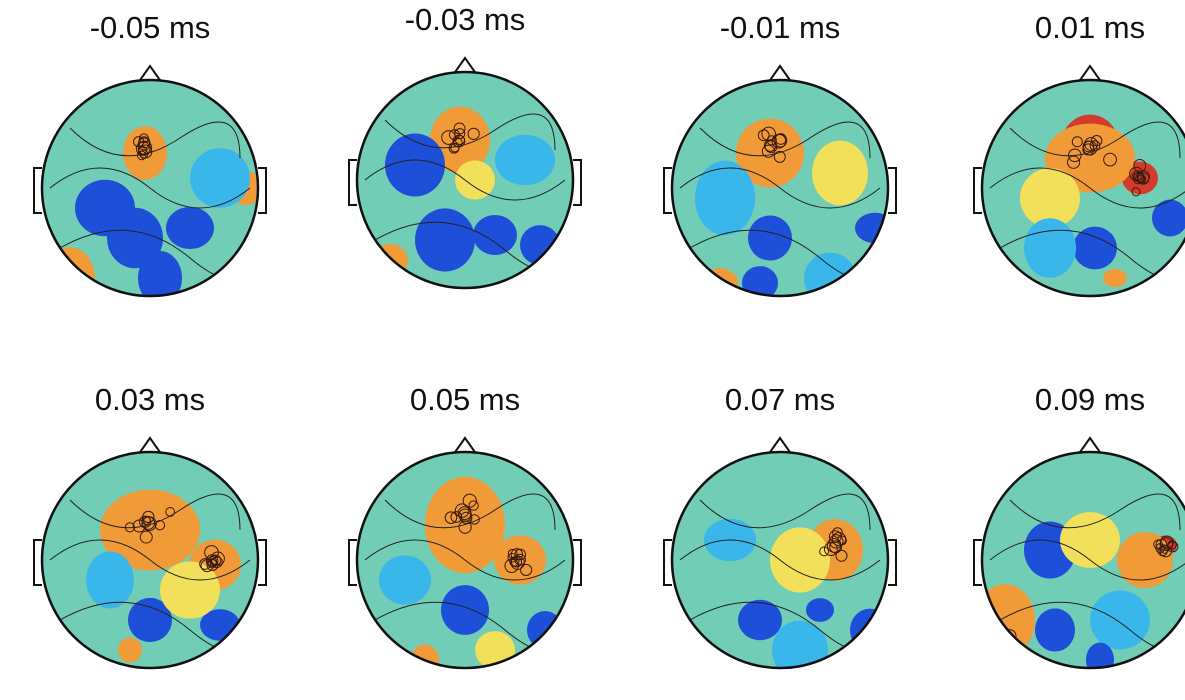  I want to click on time-label: -0.05 ms, so click(150, 27).